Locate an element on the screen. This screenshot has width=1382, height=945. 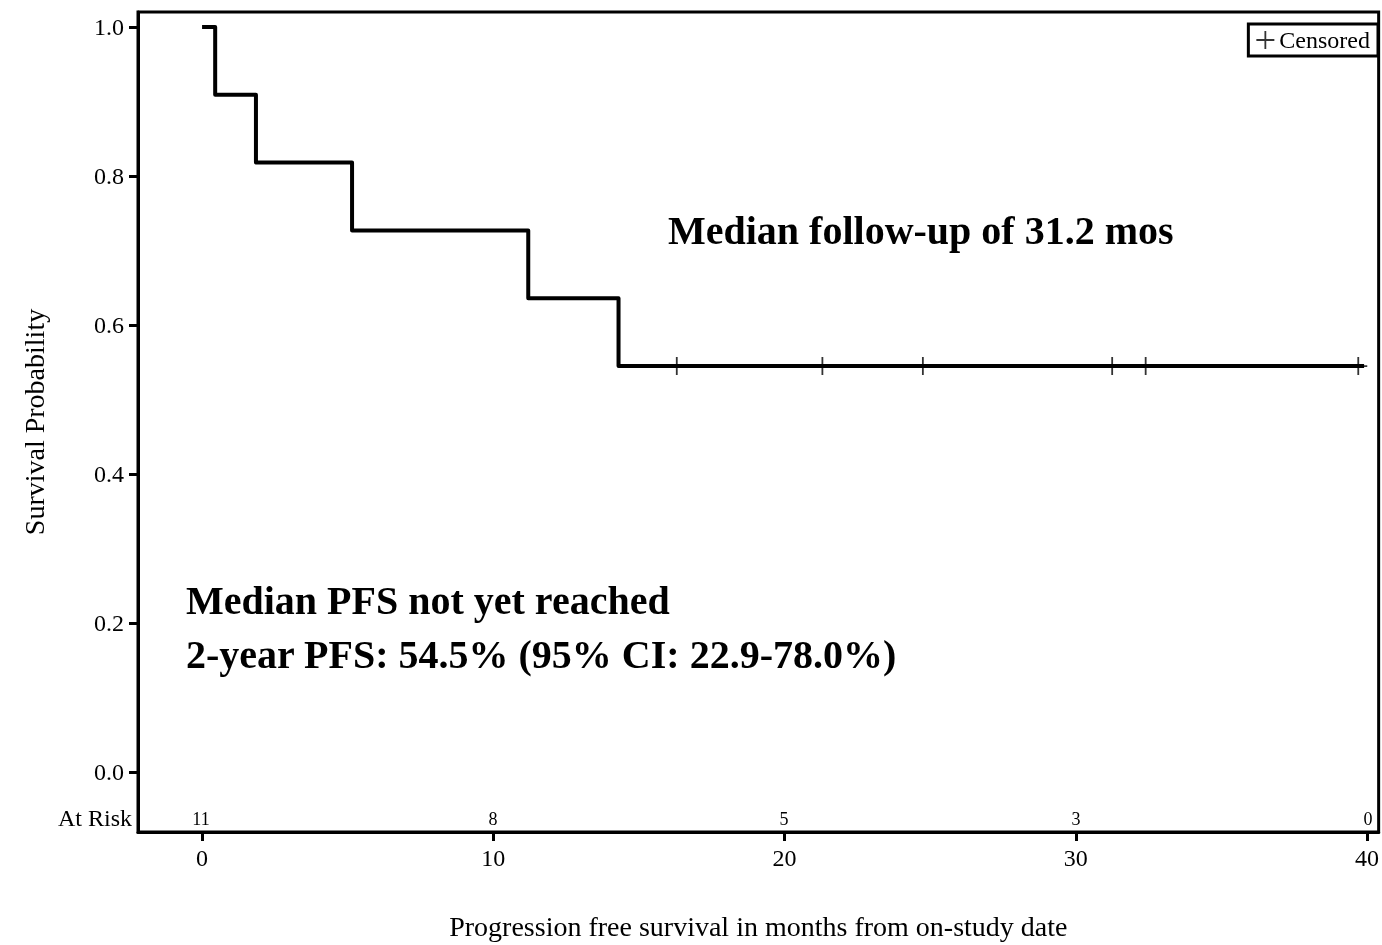
x-tick-label: 10 is located at coordinates (493, 858).